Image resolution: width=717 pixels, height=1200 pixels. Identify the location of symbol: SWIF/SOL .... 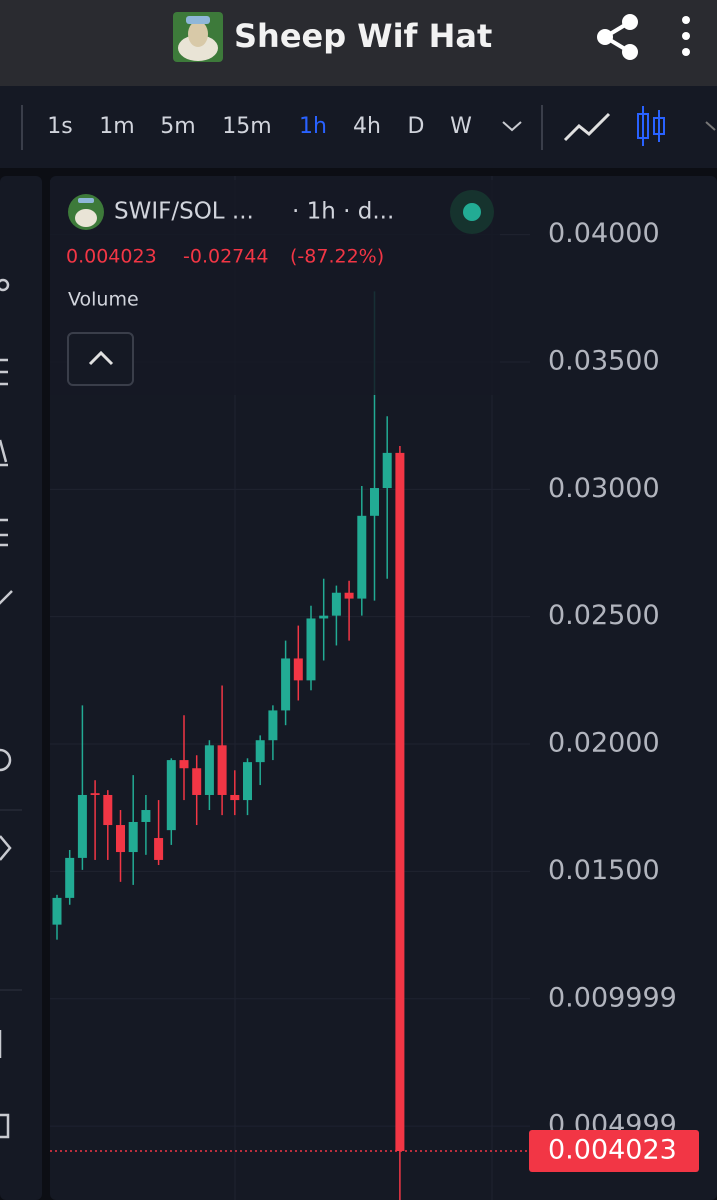
(184, 212).